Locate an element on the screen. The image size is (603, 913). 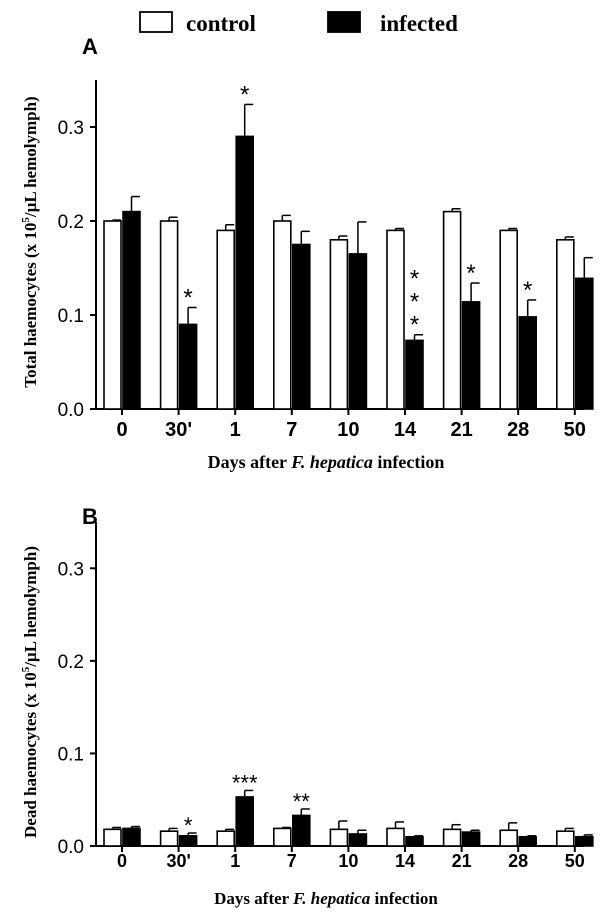
legend-swatch-control is located at coordinates (156, 22).